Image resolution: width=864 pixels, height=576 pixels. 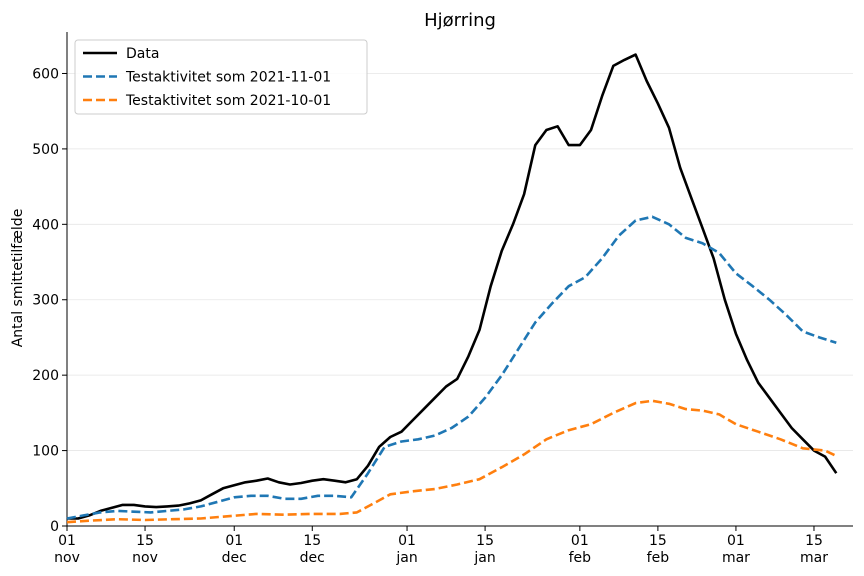 What do you see at coordinates (45, 376) in the screenshot?
I see `y-tick-label: 200` at bounding box center [45, 376].